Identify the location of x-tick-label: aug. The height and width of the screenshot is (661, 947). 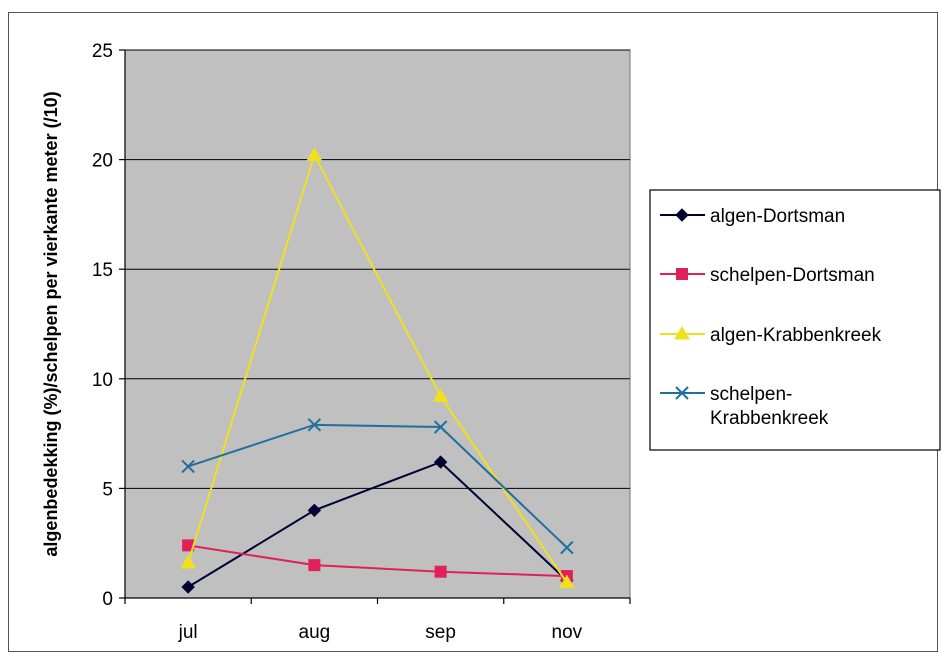
(315, 632).